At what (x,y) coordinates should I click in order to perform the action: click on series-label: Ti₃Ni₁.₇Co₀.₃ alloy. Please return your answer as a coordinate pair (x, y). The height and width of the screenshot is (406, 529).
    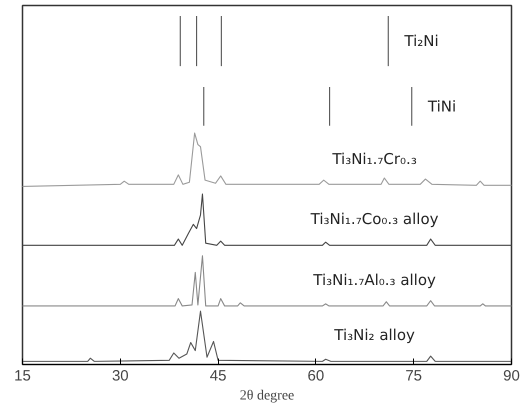
    Looking at the image, I should click on (374, 219).